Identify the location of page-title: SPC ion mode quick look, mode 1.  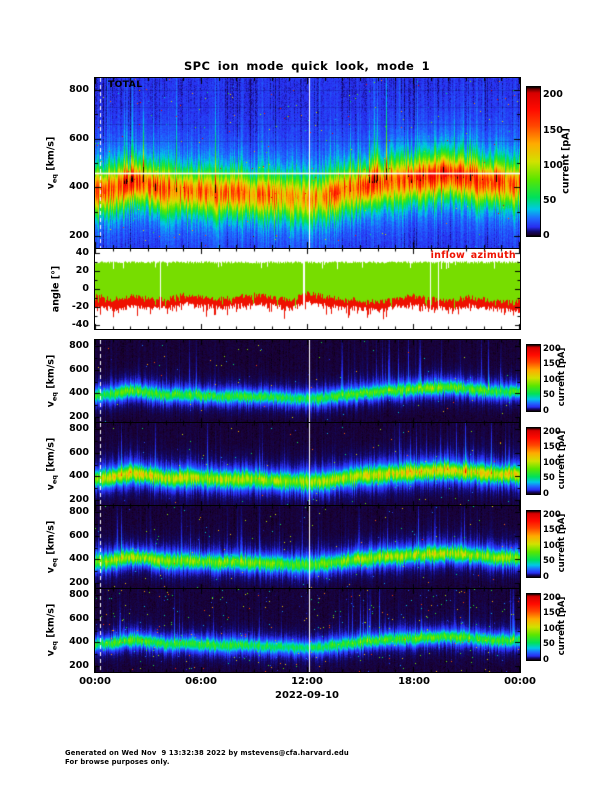
(307, 66).